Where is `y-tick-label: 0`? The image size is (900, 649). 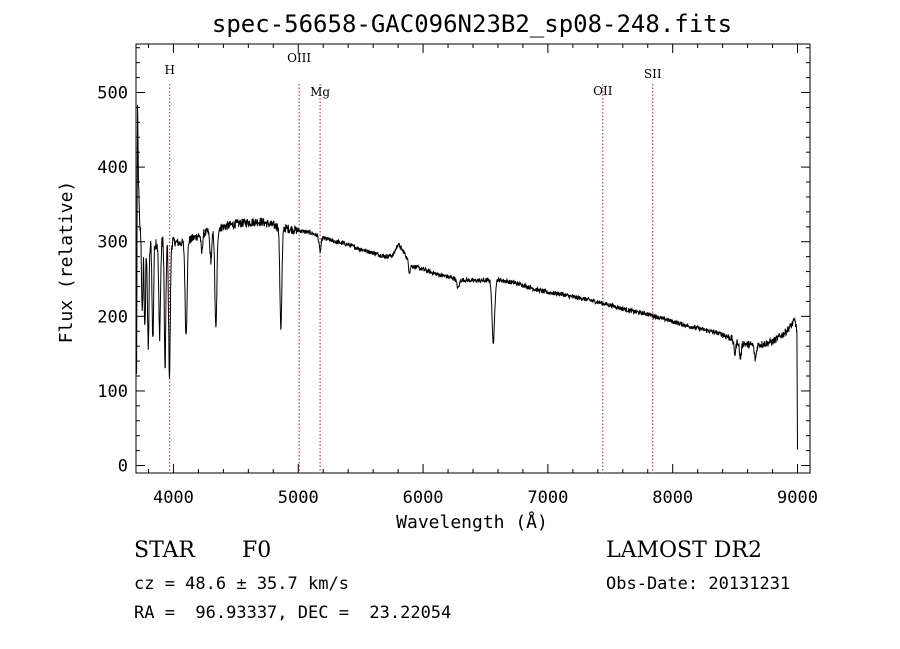 y-tick-label: 0 is located at coordinates (123, 467).